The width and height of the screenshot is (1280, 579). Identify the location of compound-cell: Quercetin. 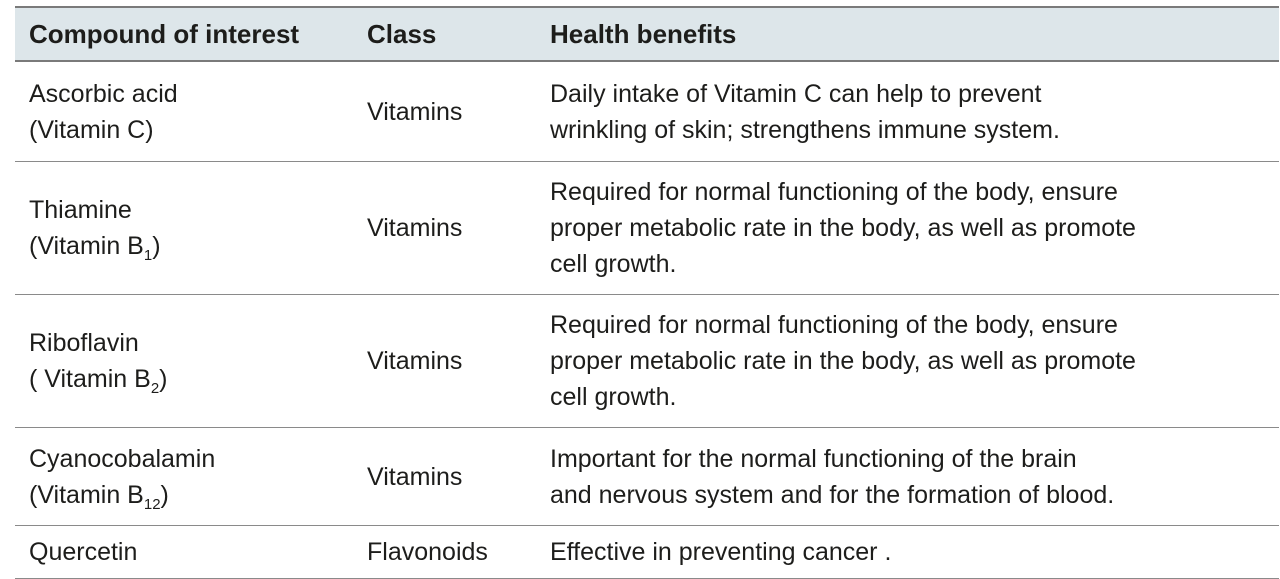
(183, 552).